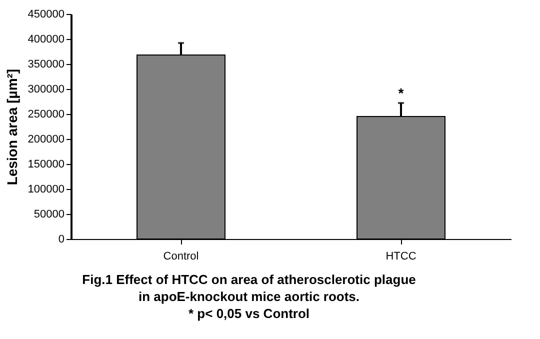  I want to click on annotation: *, so click(401, 93).